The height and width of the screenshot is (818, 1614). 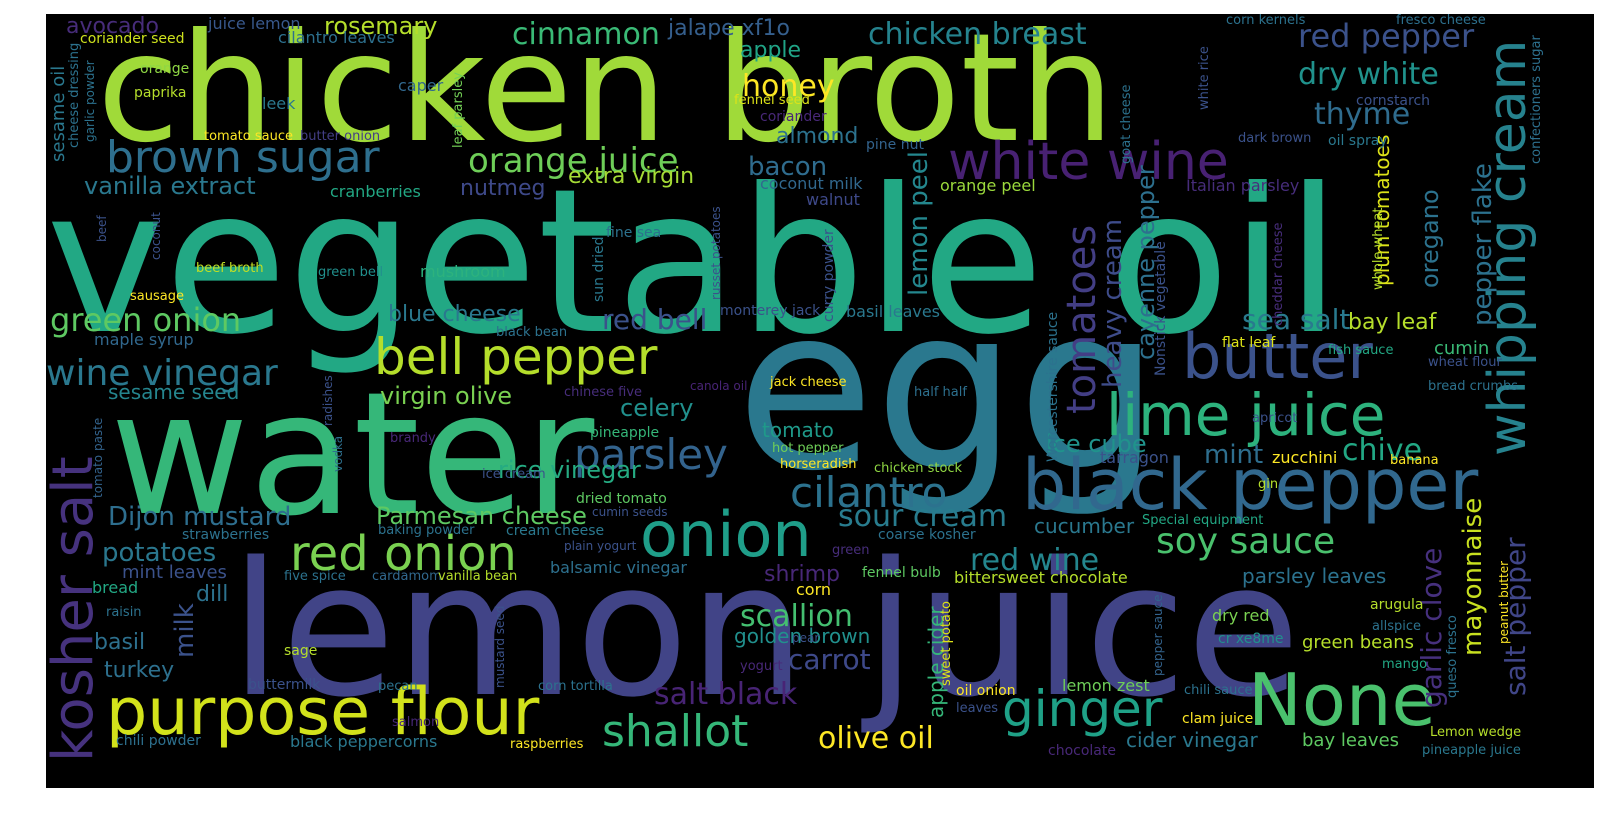 What do you see at coordinates (1351, 740) in the screenshot?
I see `word: bay leaves` at bounding box center [1351, 740].